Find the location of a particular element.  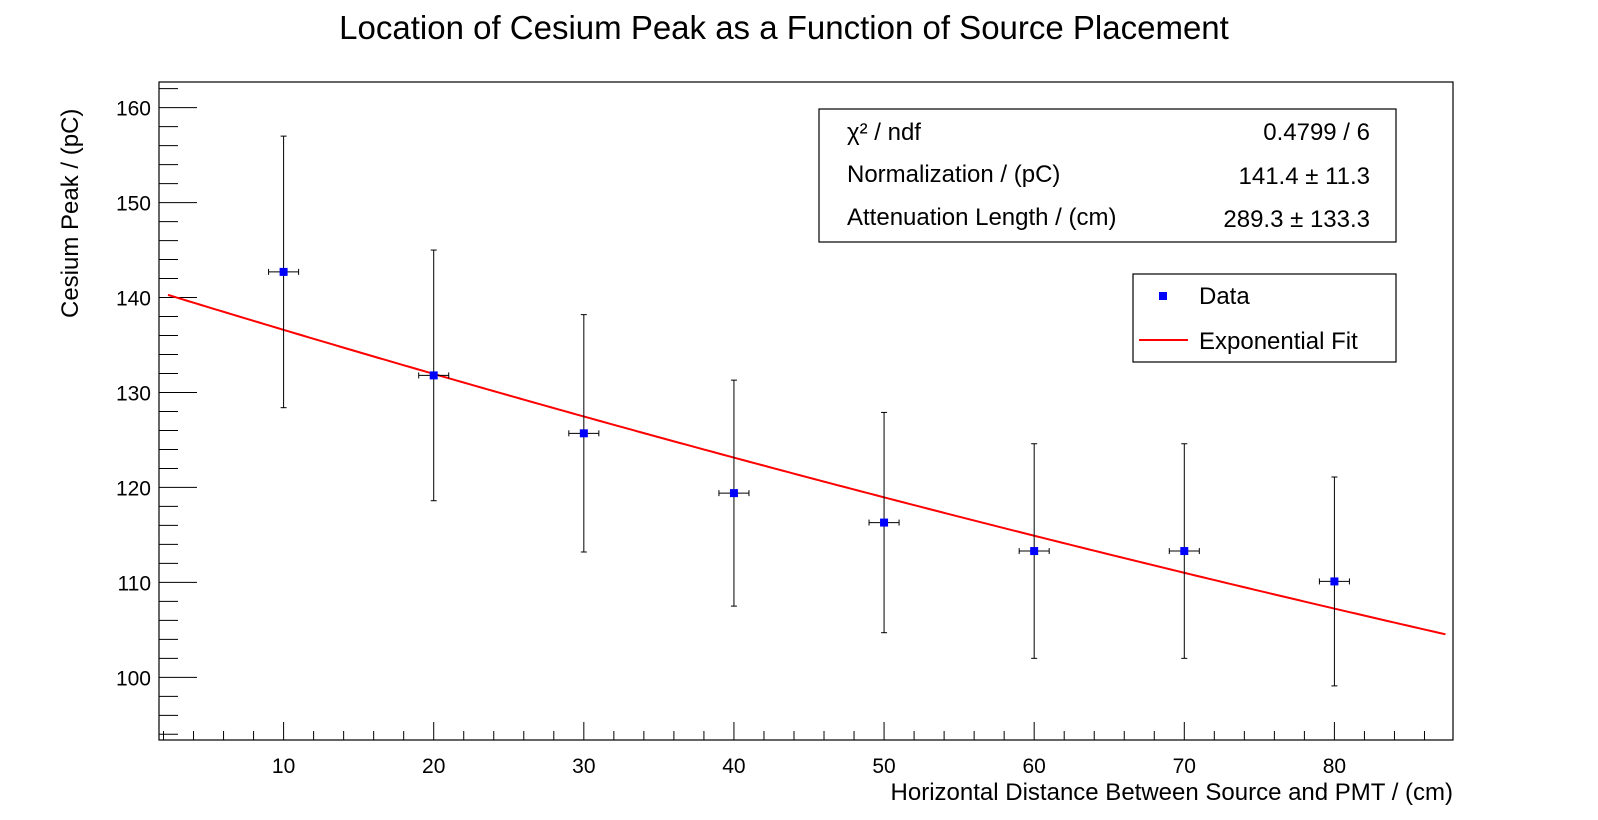

stat-value-normalization: 141.4 ± 11.3 is located at coordinates (1305, 176).